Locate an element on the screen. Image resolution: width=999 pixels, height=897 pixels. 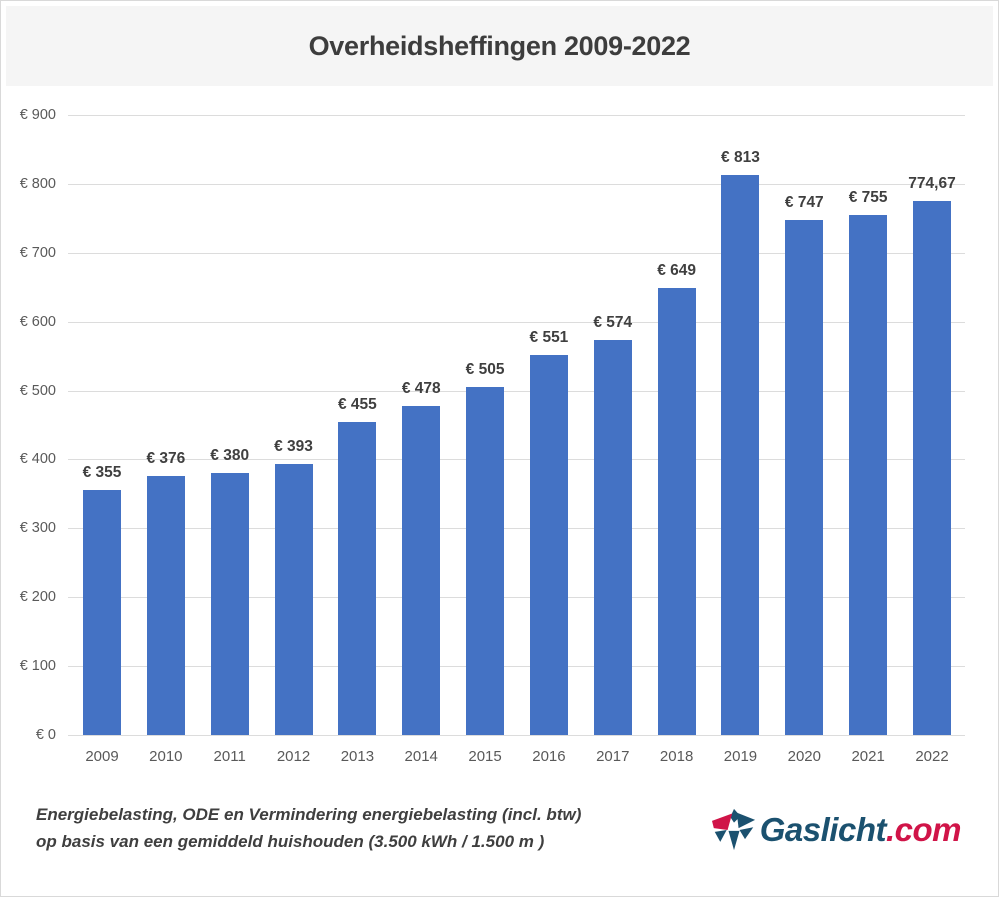
bar-value-label: € 813 is located at coordinates (740, 157).